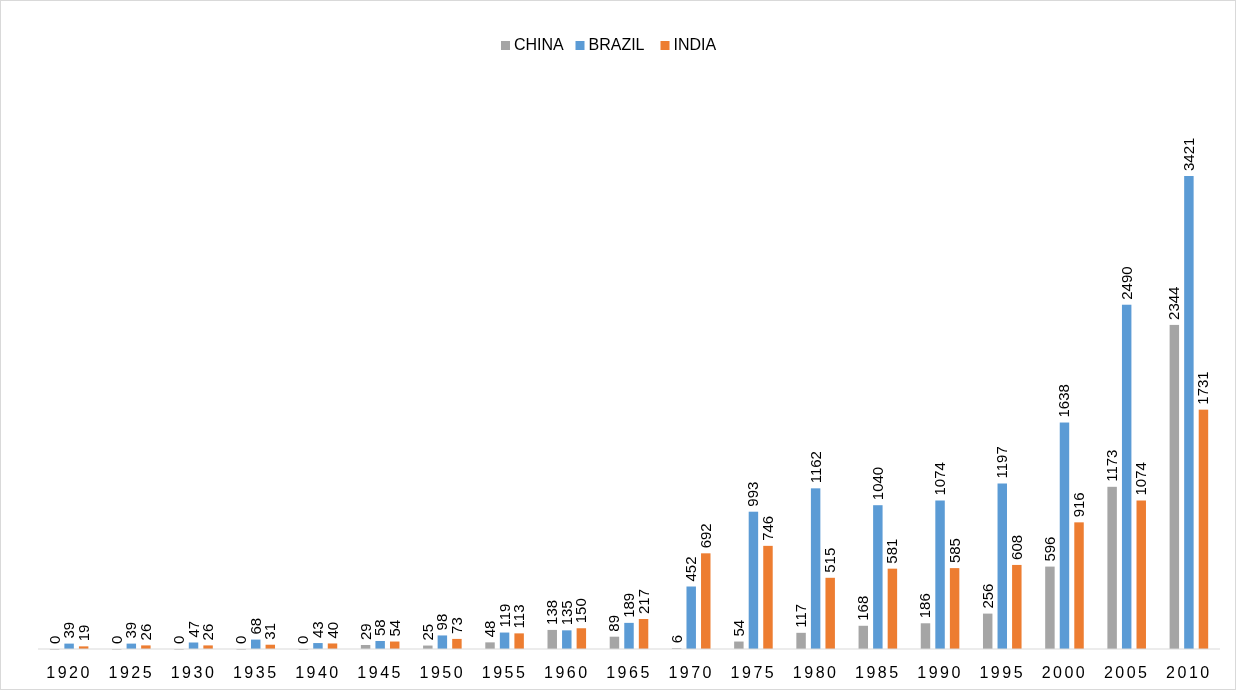  Describe the element at coordinates (1203, 388) in the screenshot. I see `data-label: 1731` at that location.